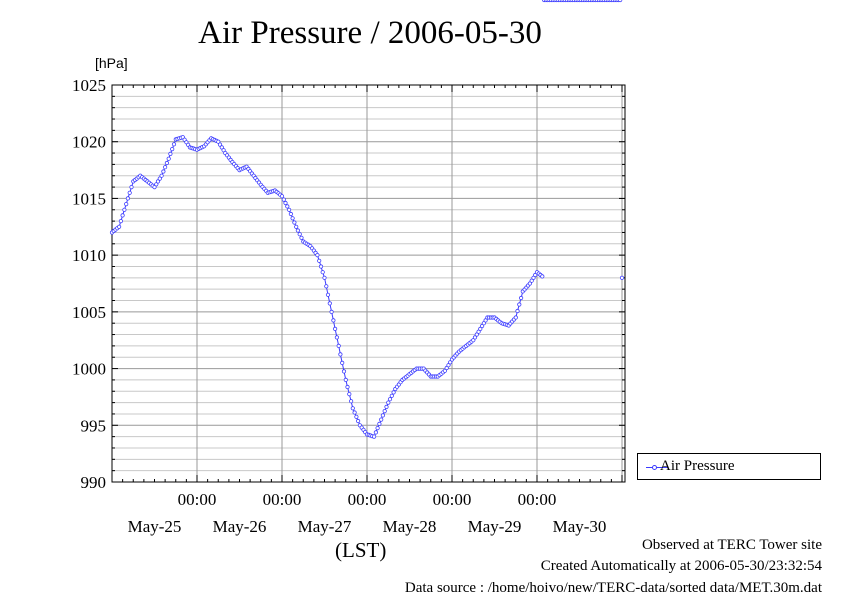 The width and height of the screenshot is (842, 597). Describe the element at coordinates (155, 526) in the screenshot. I see `x-tick-label-date: May-25` at that location.